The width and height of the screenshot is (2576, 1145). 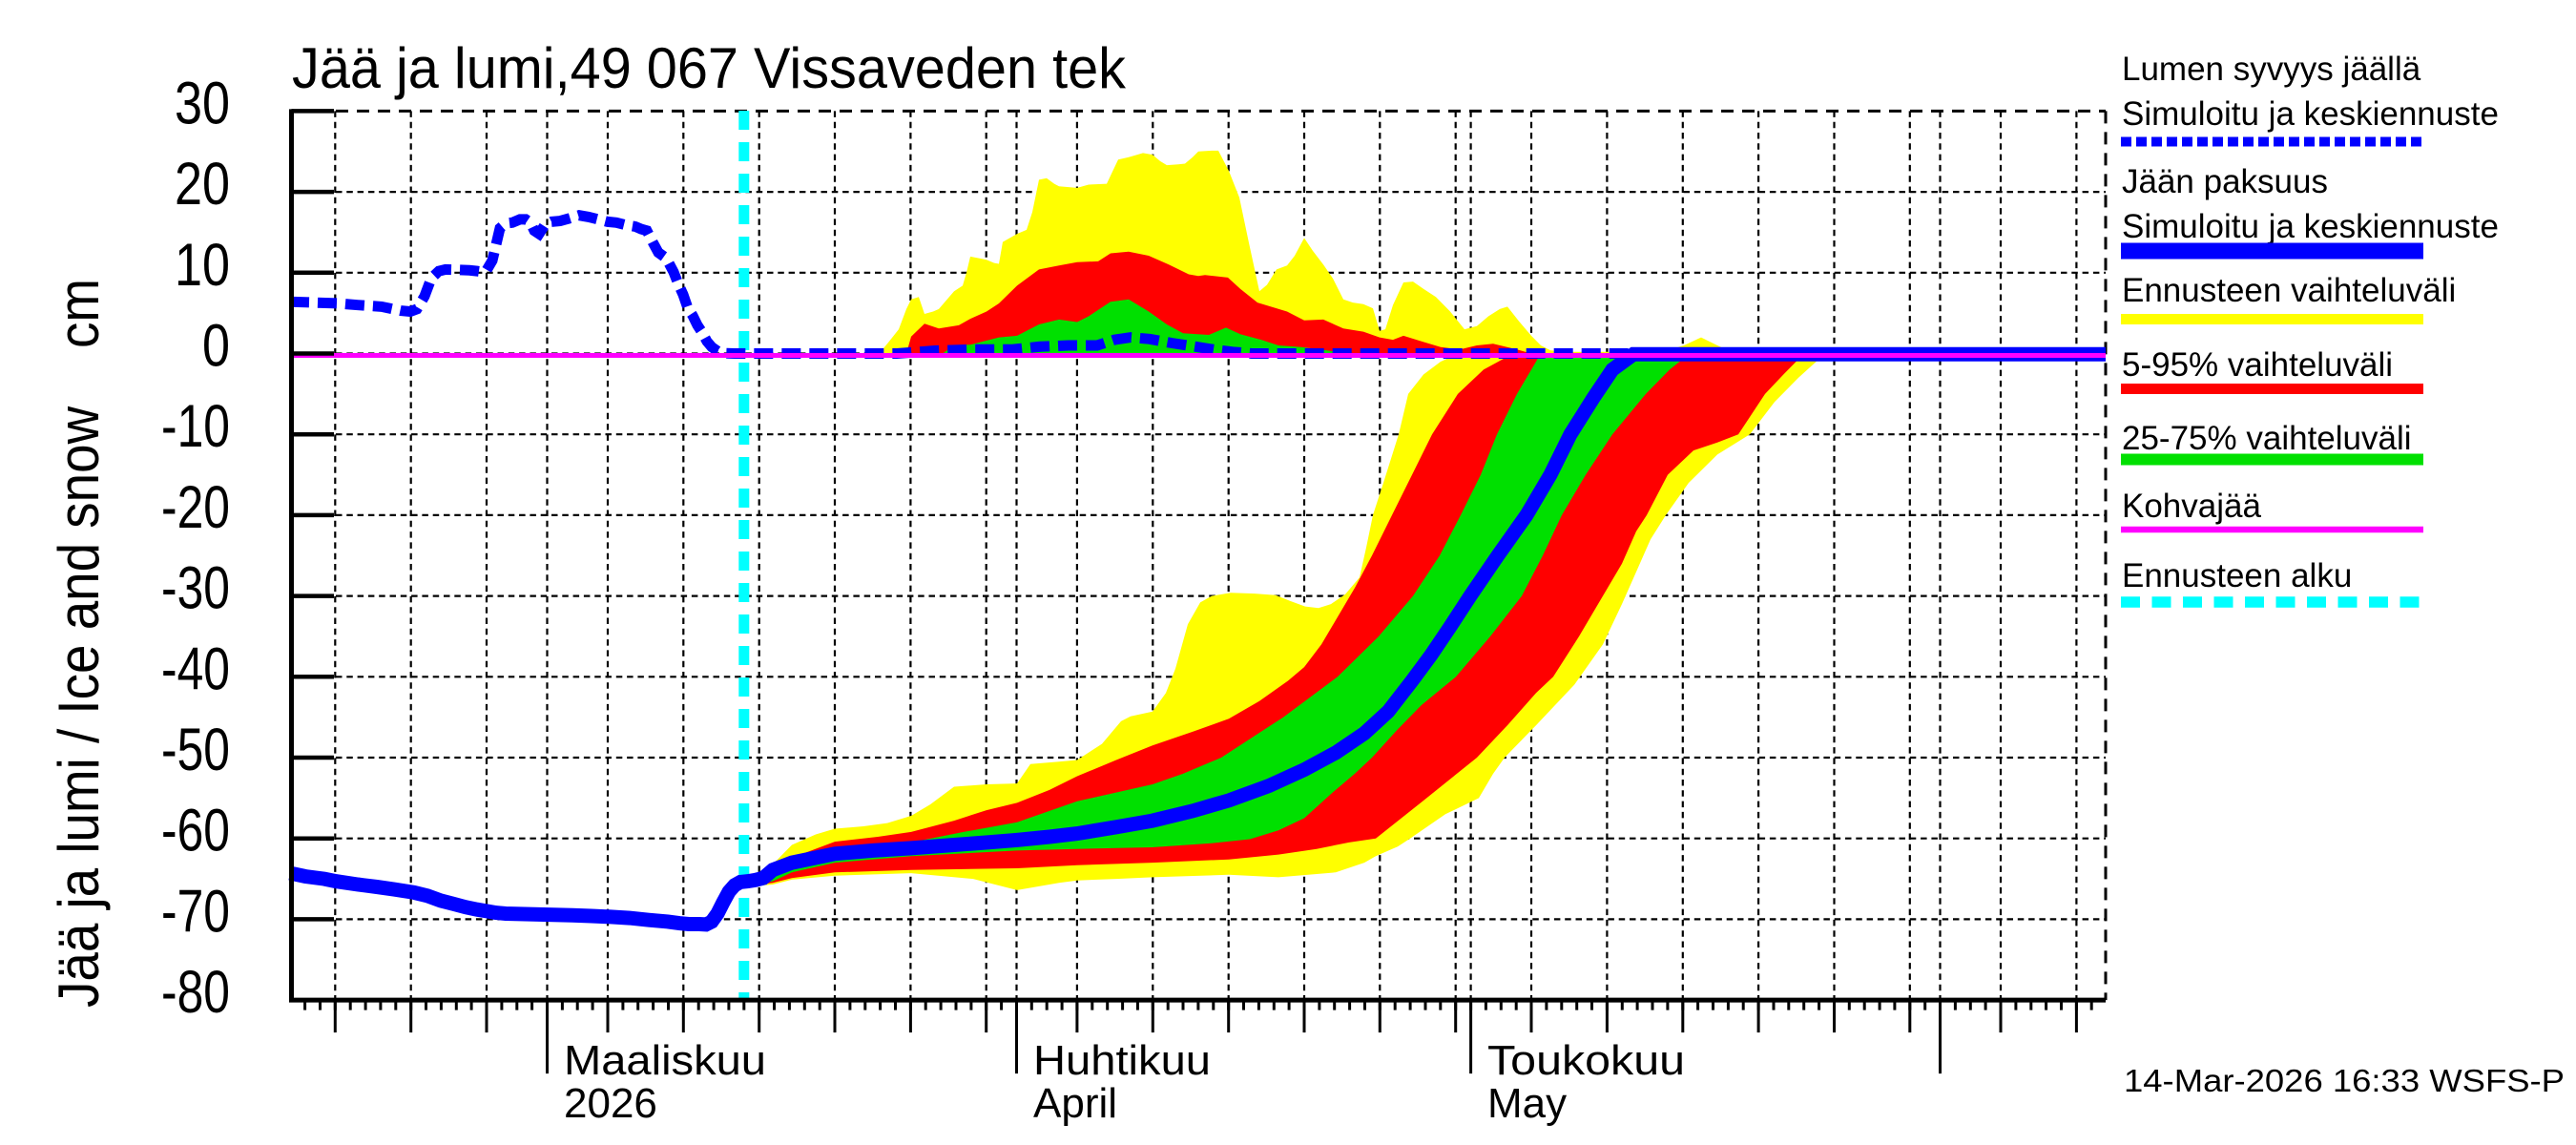 What do you see at coordinates (195, 831) in the screenshot?
I see `svg-text: -60` at bounding box center [195, 831].